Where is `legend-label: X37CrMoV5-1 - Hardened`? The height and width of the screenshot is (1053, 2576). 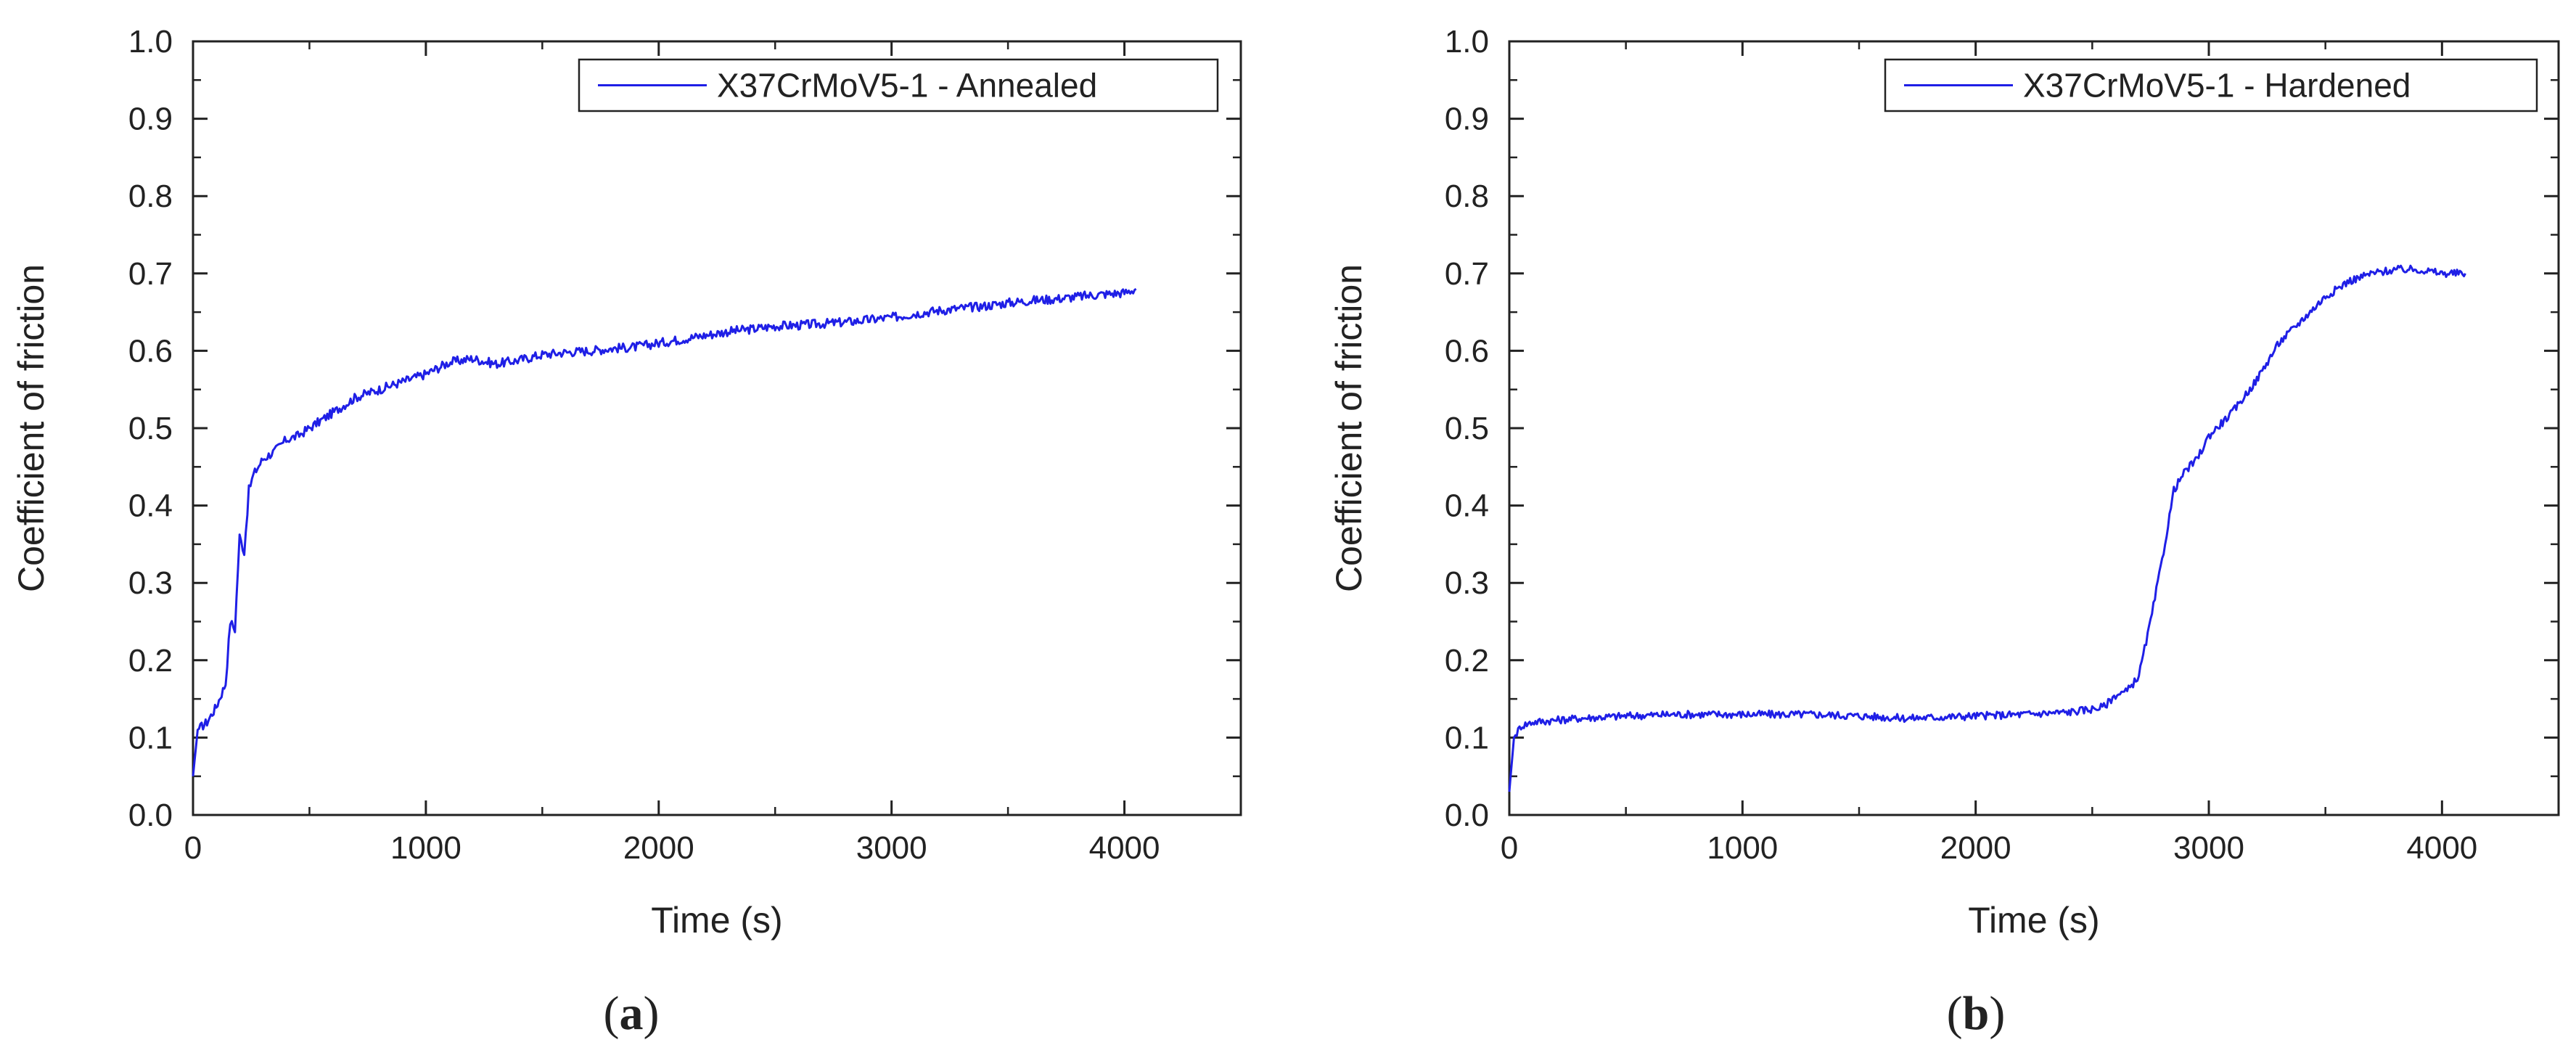 legend-label: X37CrMoV5-1 - Hardened is located at coordinates (2217, 86).